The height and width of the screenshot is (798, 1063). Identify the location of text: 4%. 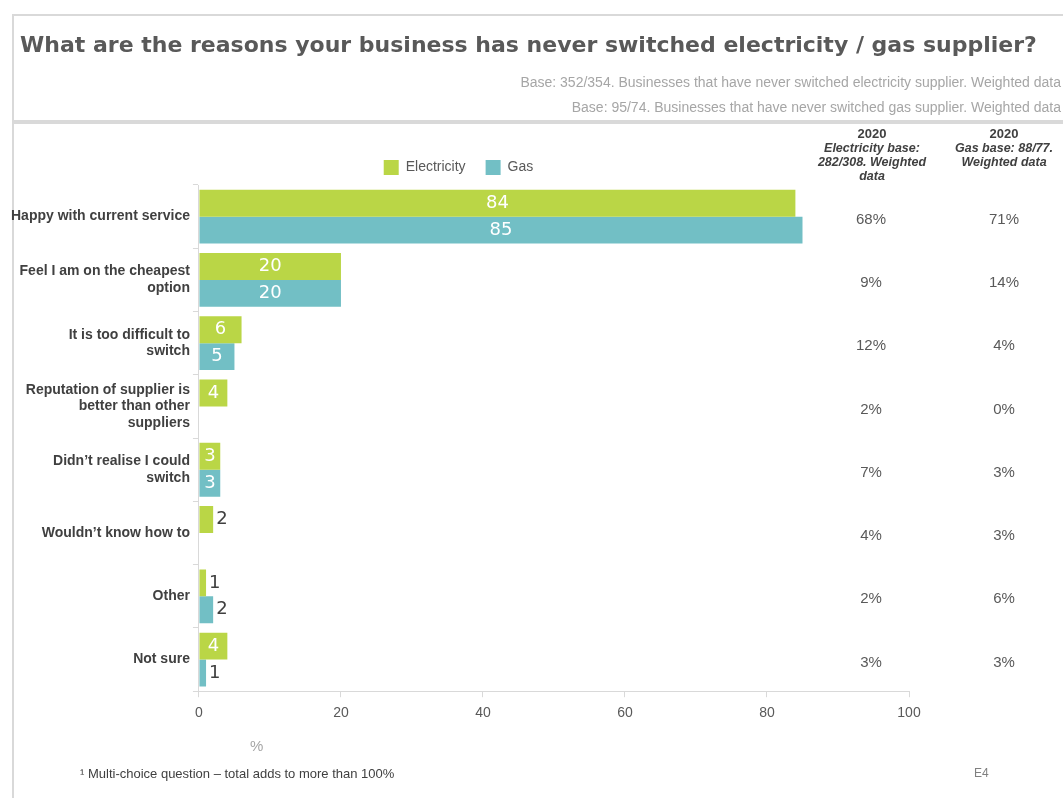
(1004, 345).